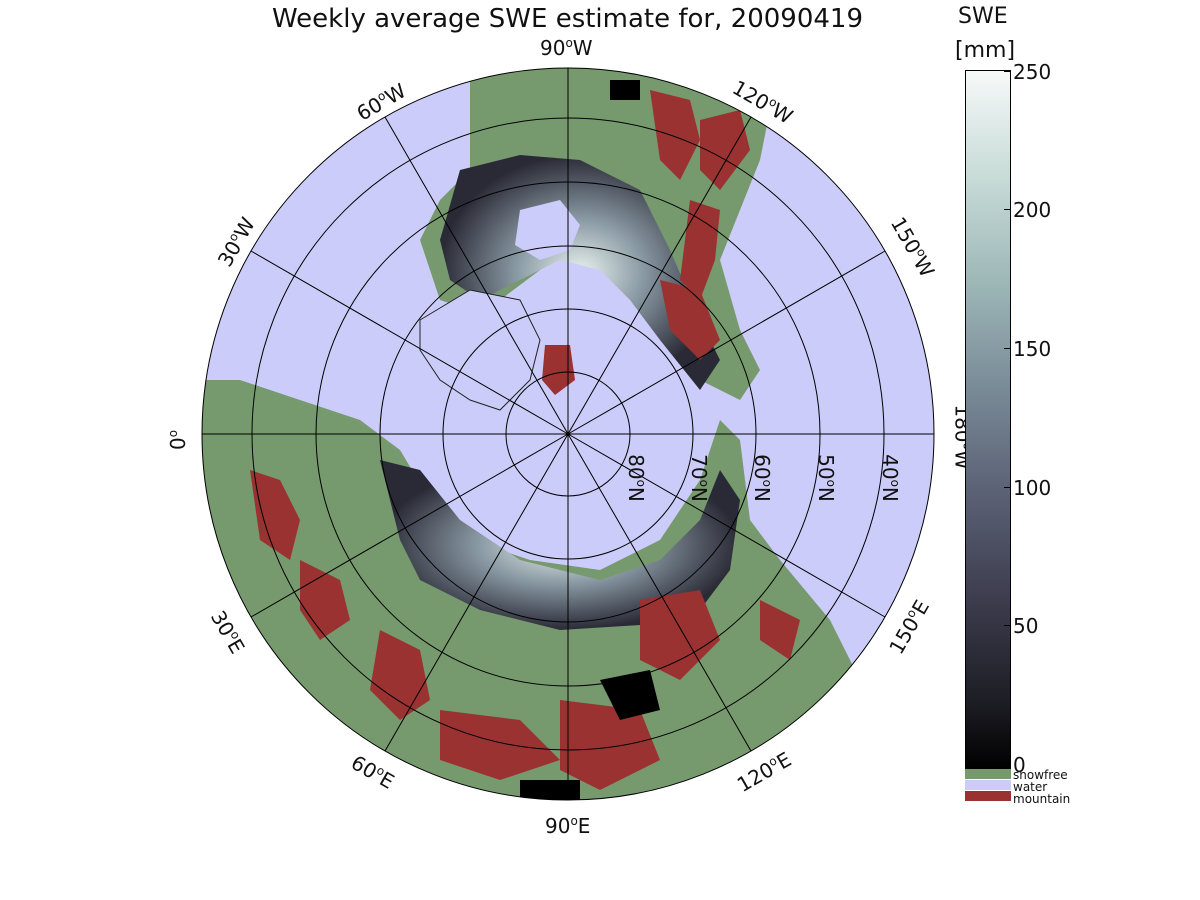 The height and width of the screenshot is (900, 1200). What do you see at coordinates (547, 230) in the screenshot?
I see `bay-water` at bounding box center [547, 230].